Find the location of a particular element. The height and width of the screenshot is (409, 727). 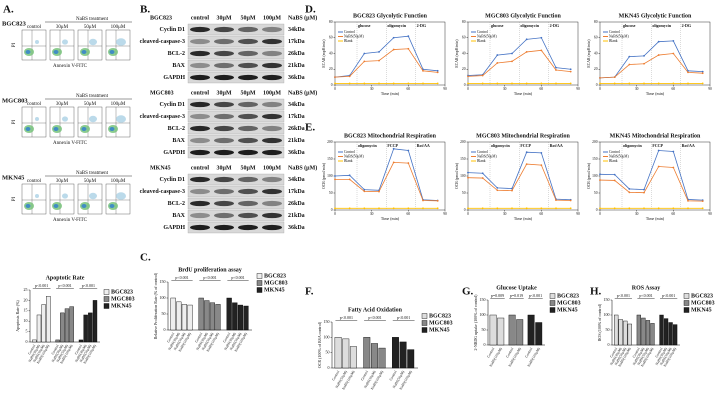

dose-label: control is located at coordinates (34, 104).